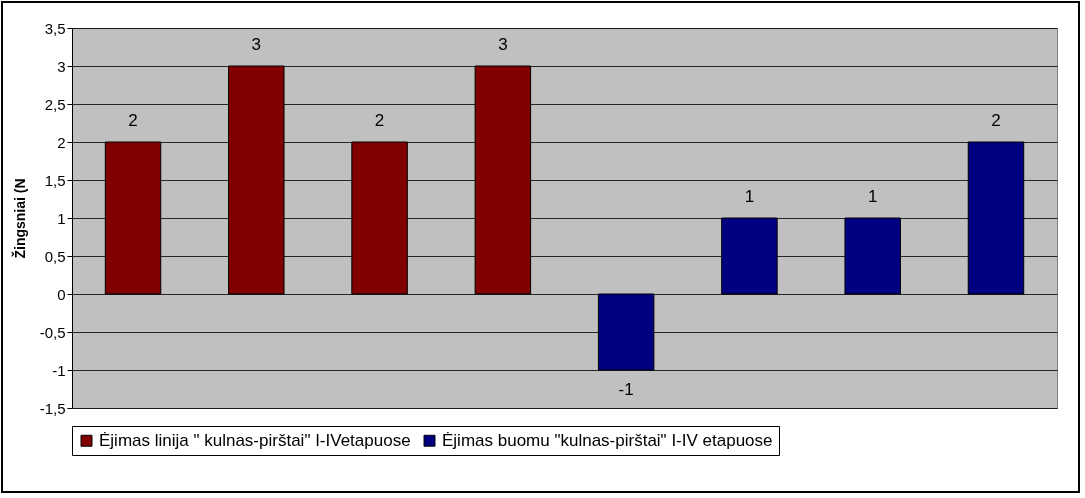  Describe the element at coordinates (59, 370) in the screenshot. I see `y-tick-label: -1` at that location.